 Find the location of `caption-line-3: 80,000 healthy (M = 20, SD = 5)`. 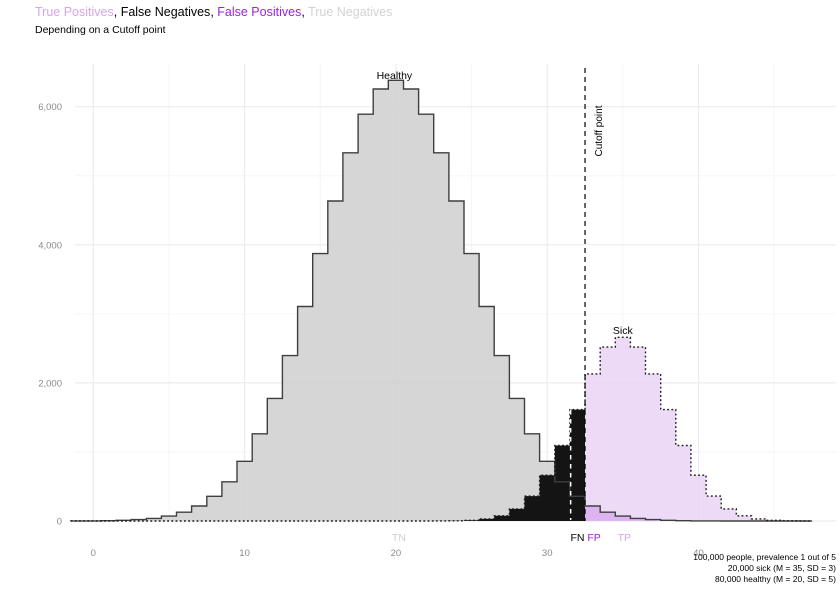

caption-line-3: 80,000 healthy (M = 20, SD = 5) is located at coordinates (775, 579).